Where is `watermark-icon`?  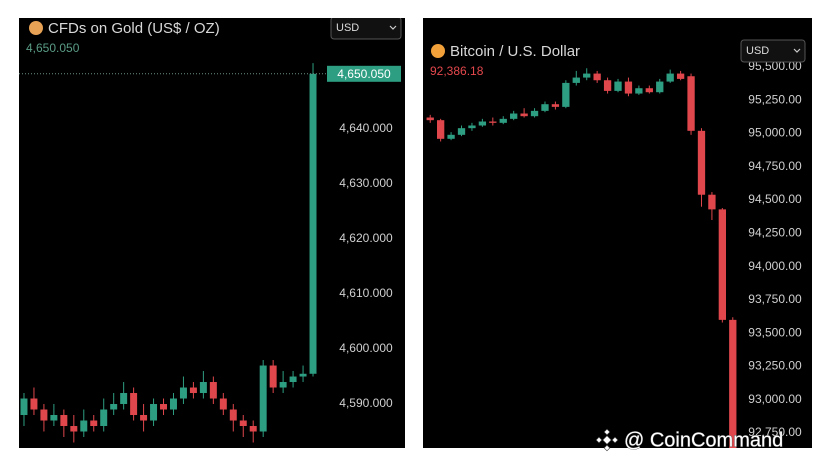 watermark-icon is located at coordinates (607, 440).